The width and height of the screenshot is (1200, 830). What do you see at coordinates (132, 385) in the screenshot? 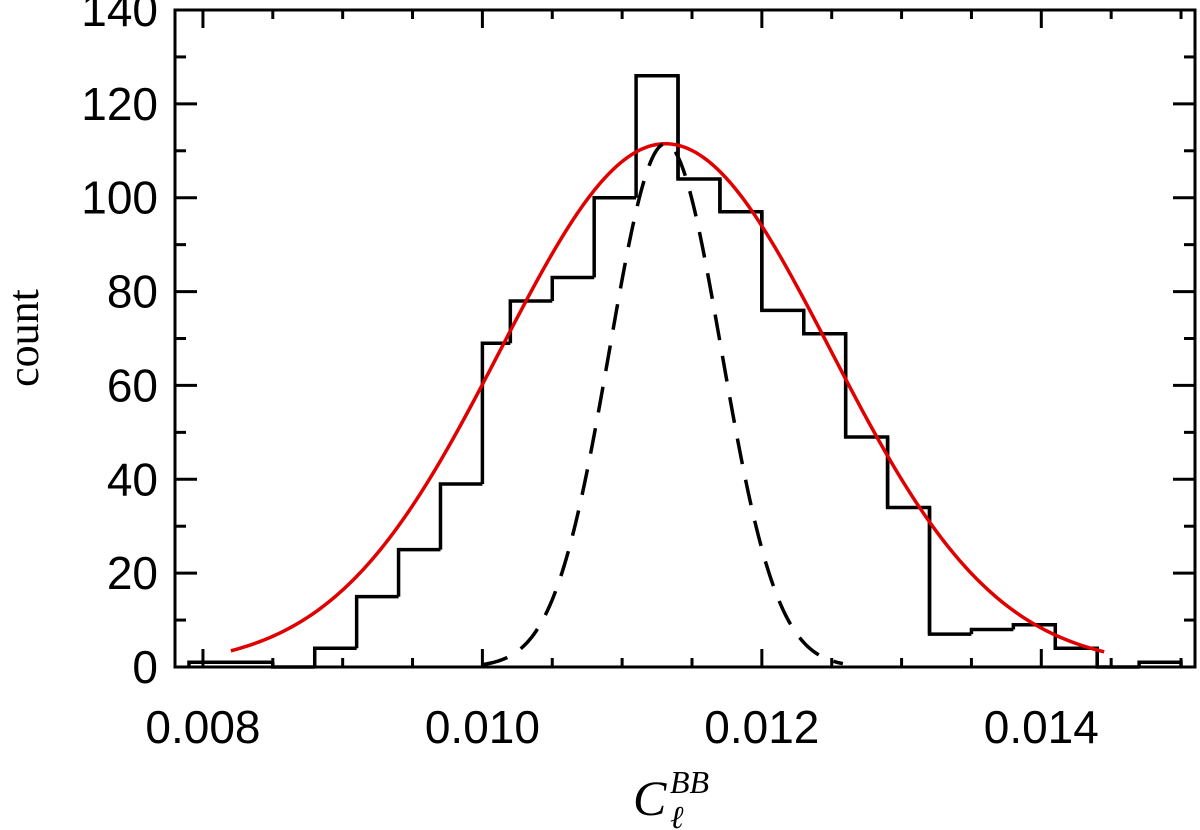
I see `y-tick-label: 60` at bounding box center [132, 385].